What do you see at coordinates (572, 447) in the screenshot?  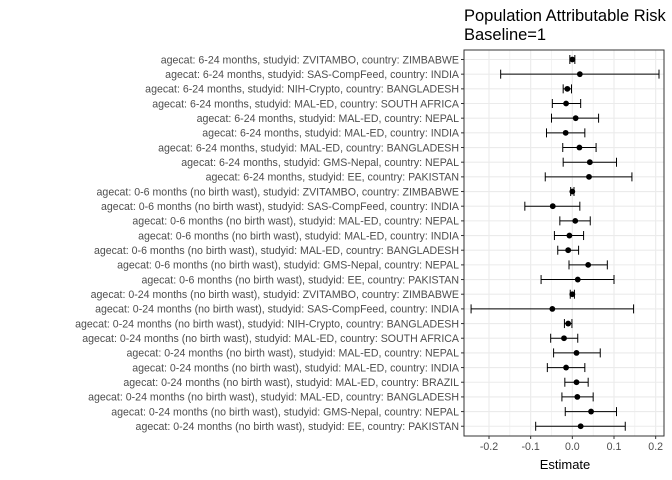 I see `x-tick-label: 0.0` at bounding box center [572, 447].